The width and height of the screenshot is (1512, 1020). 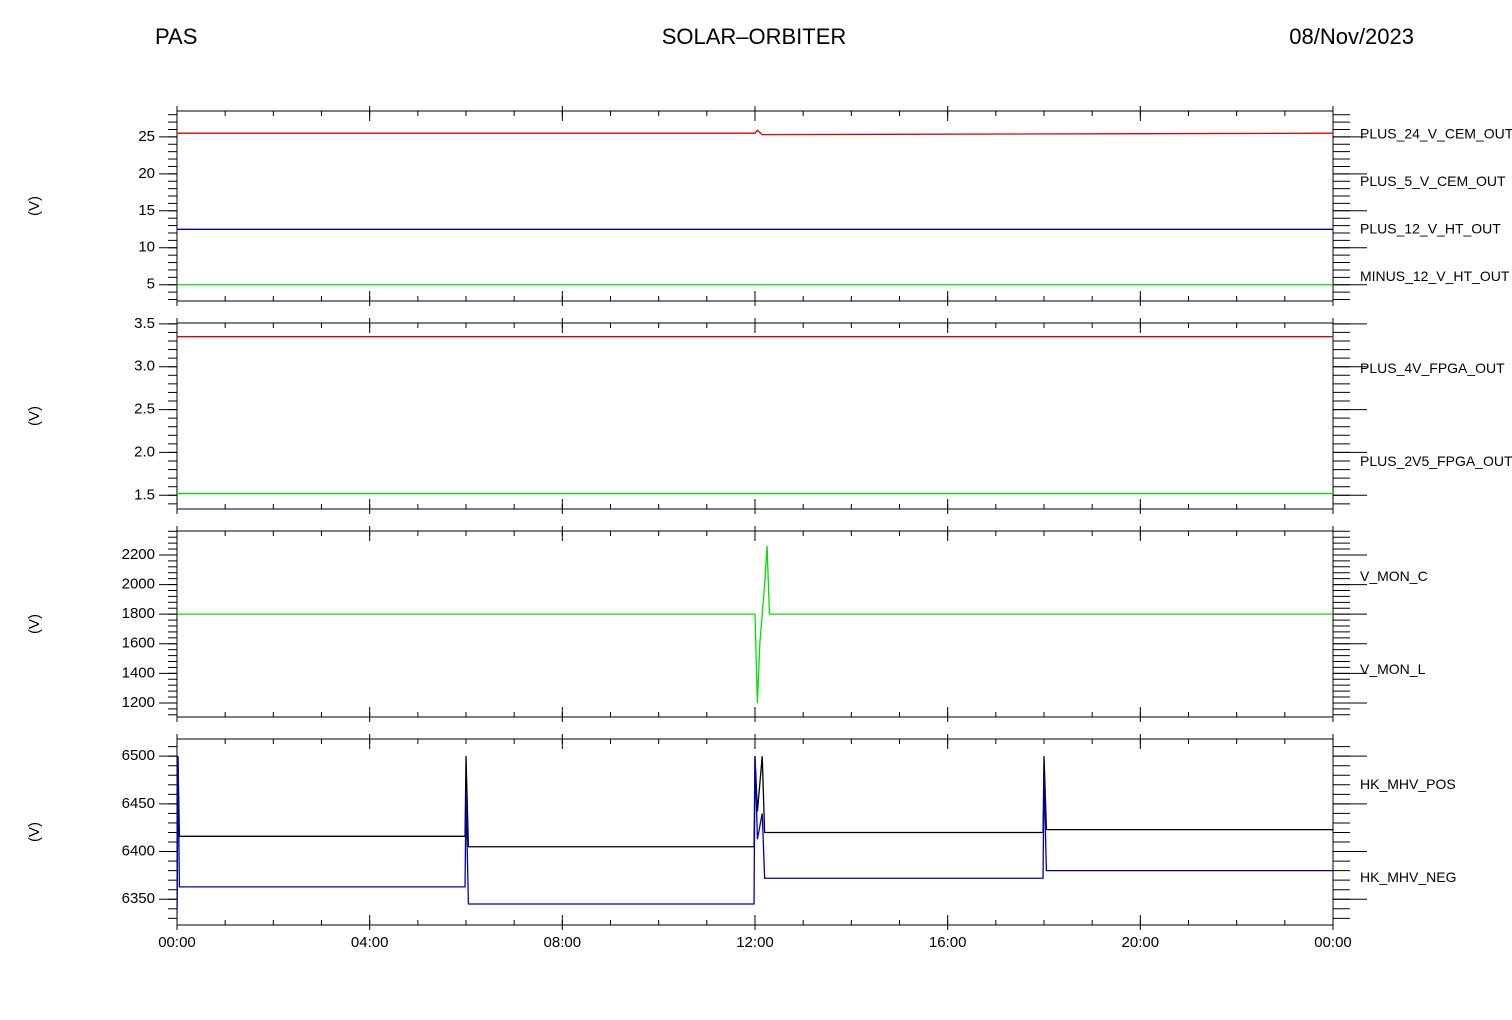 What do you see at coordinates (1141, 942) in the screenshot?
I see `x-tick-label: 20:00` at bounding box center [1141, 942].